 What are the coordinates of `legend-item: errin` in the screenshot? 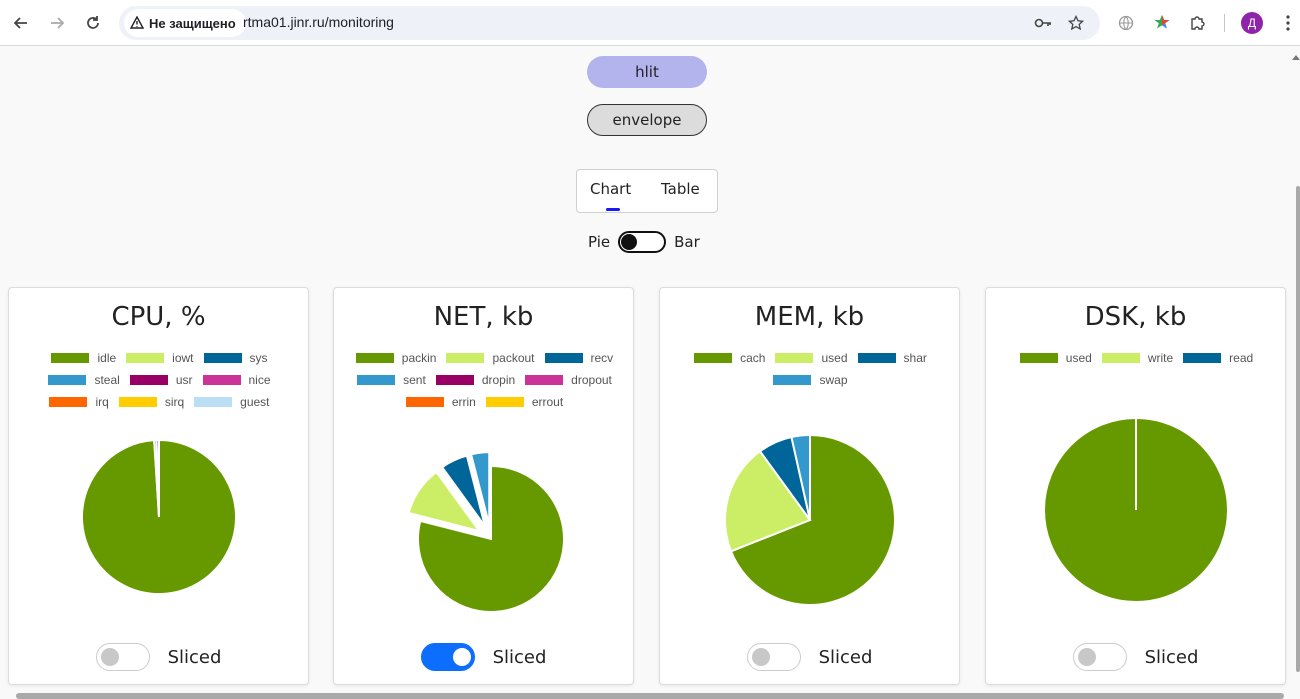 It's located at (440, 402).